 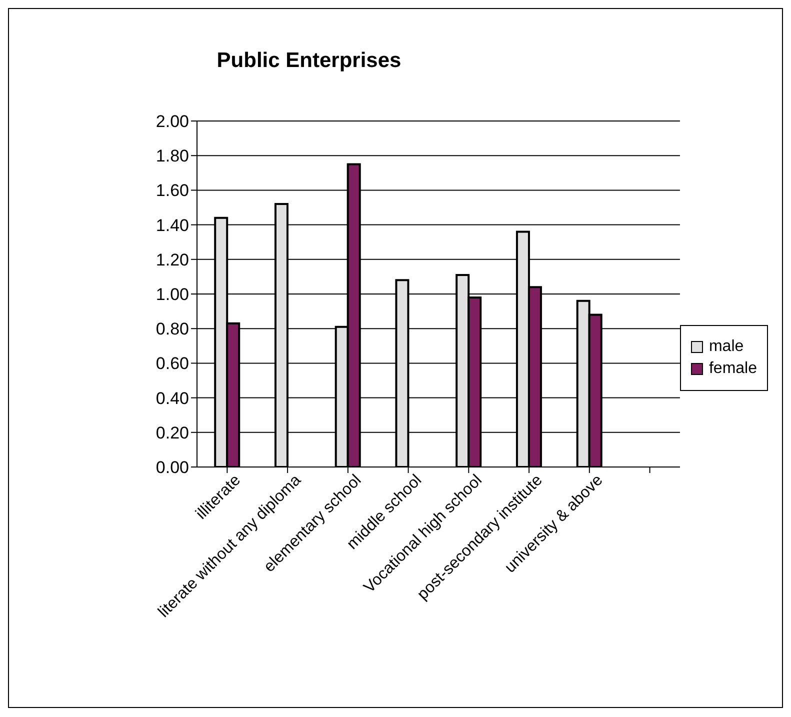 I want to click on y-tick-label: 1.80, so click(x=172, y=156).